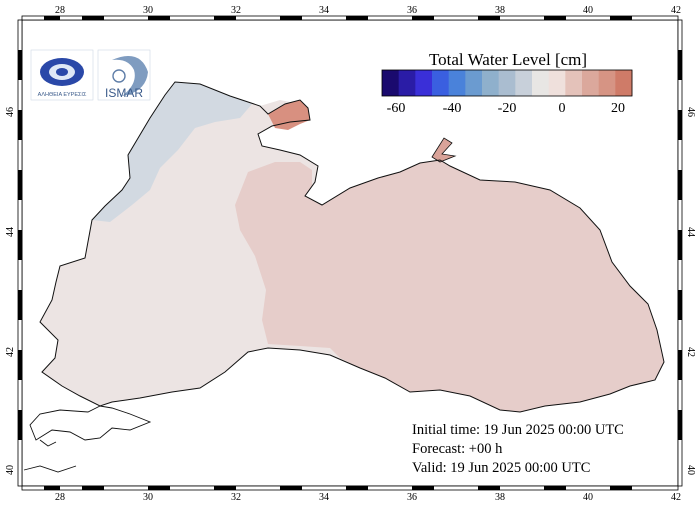  I want to click on legend-tick-label: 20, so click(618, 108).